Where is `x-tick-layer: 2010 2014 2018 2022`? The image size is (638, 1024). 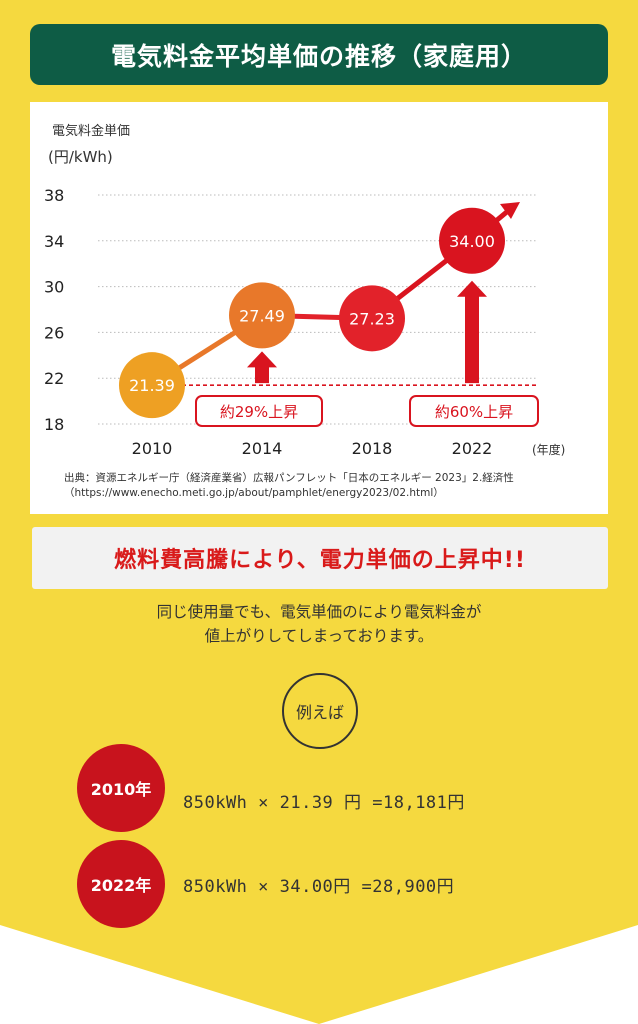 x-tick-layer: 2010 2014 2018 2022 is located at coordinates (312, 448).